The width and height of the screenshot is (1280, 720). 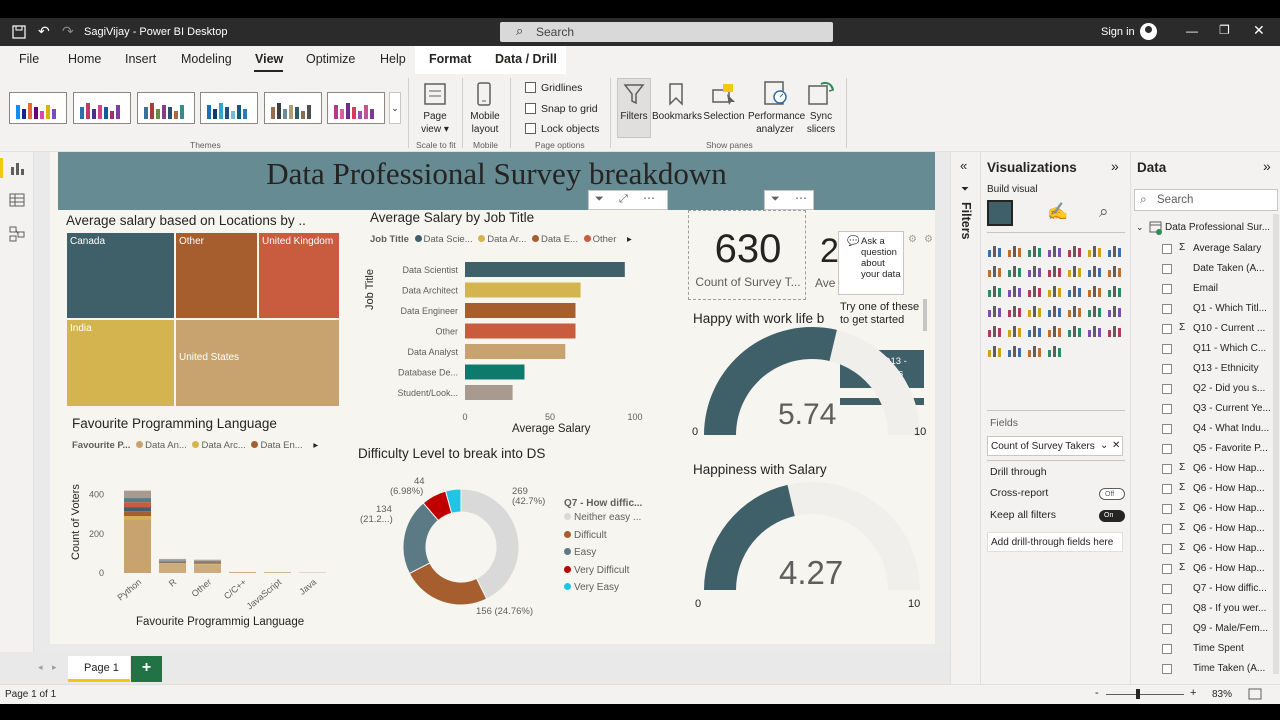 I want to click on stacked-area-icon, so click(x=1015, y=271).